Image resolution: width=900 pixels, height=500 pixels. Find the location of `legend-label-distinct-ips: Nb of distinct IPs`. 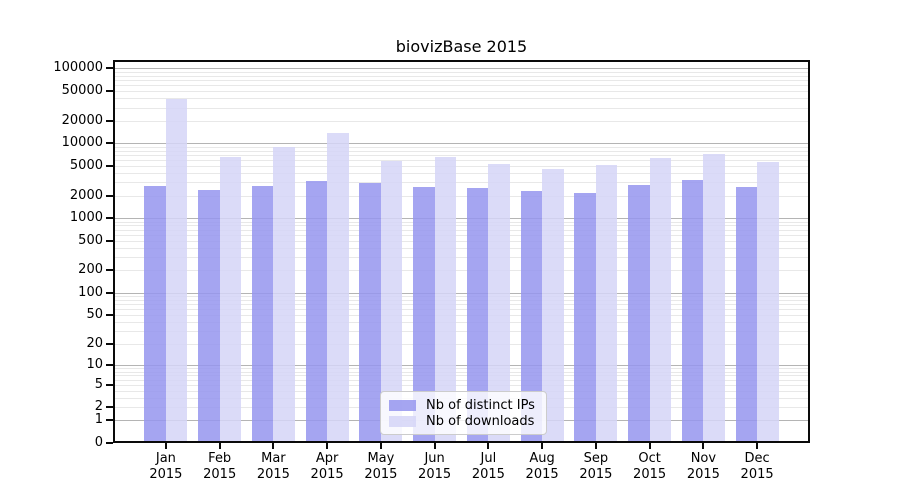

legend-label-distinct-ips: Nb of distinct IPs is located at coordinates (480, 405).